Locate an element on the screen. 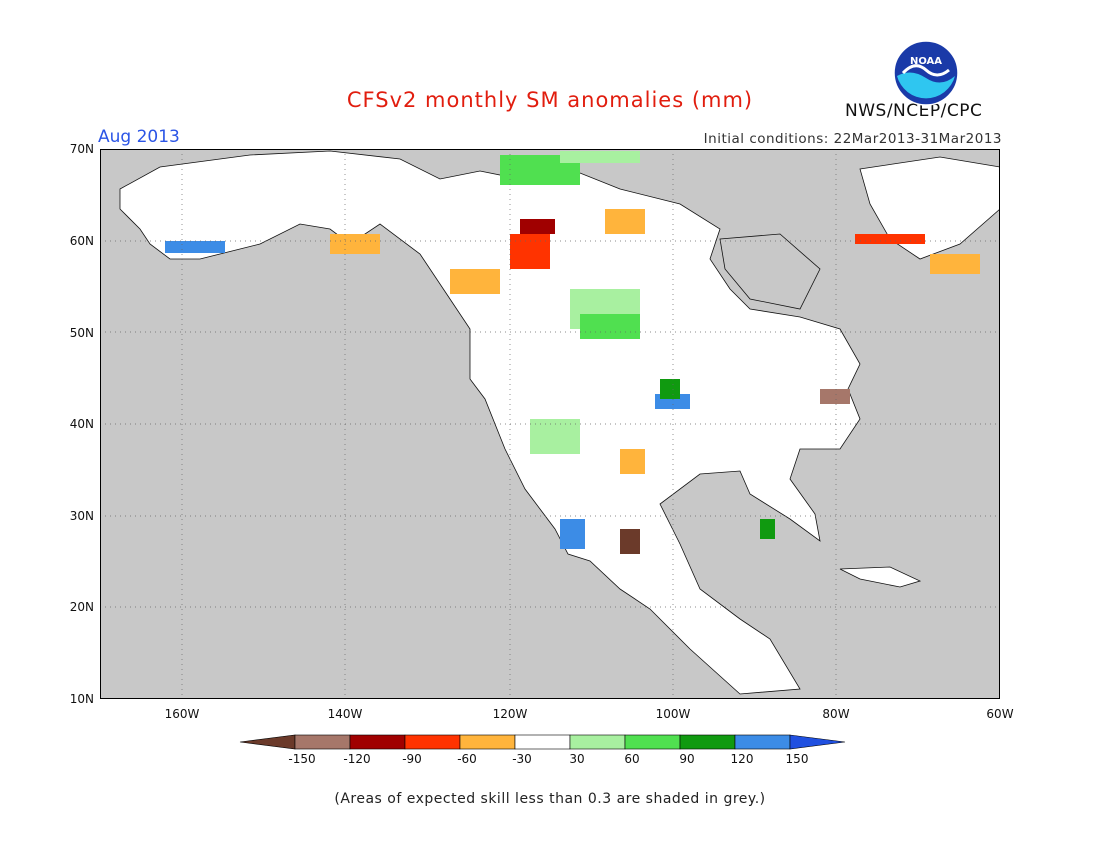 The image size is (1100, 850). colorbar-label: -90 is located at coordinates (412, 759).